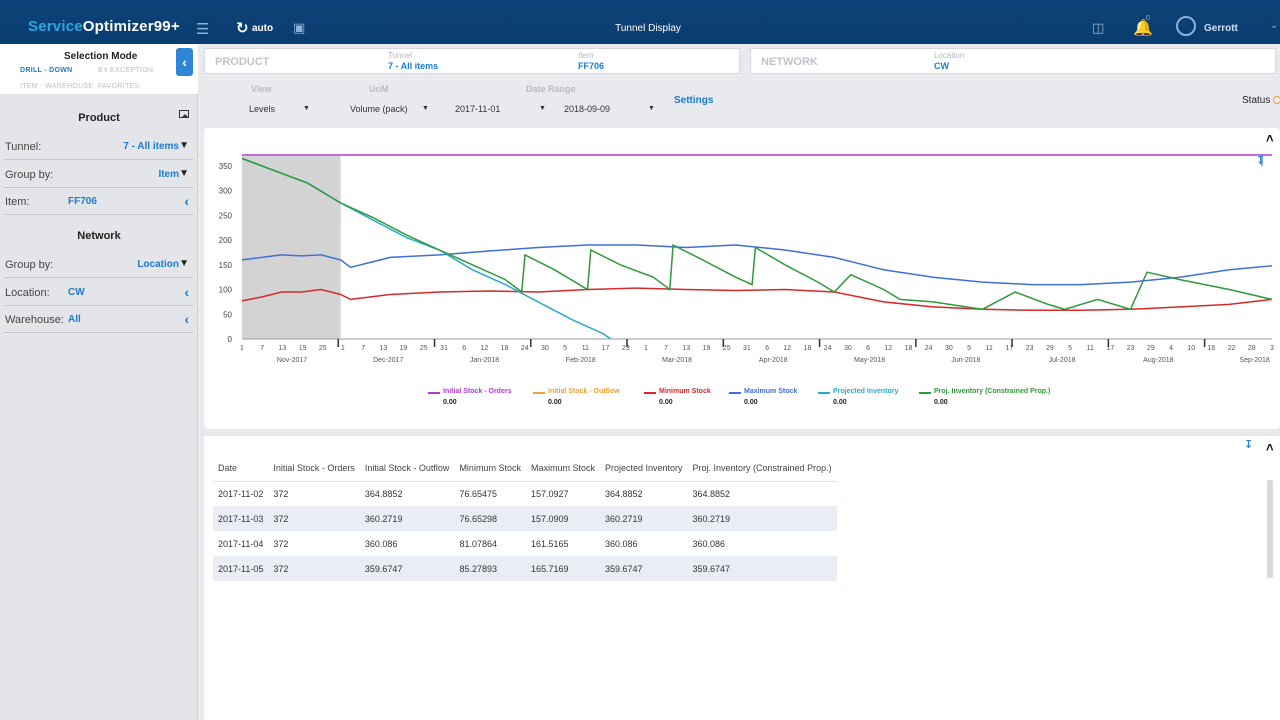 The width and height of the screenshot is (1280, 720). I want to click on collapse-sidebar-button: ‹, so click(184, 62).